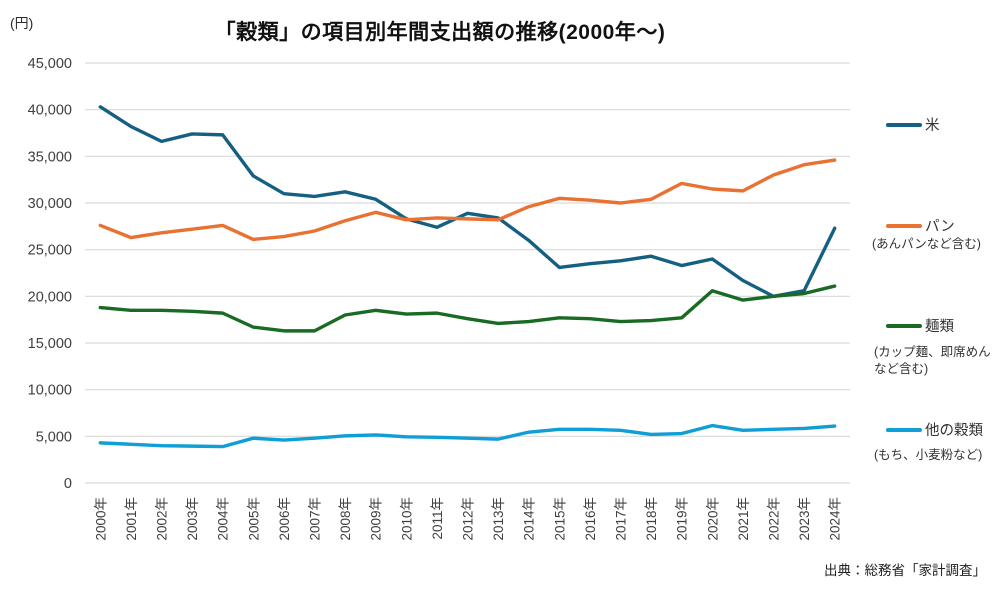 This screenshot has height=591, width=1000. What do you see at coordinates (131, 519) in the screenshot?
I see `x-tick-label: 2001年` at bounding box center [131, 519].